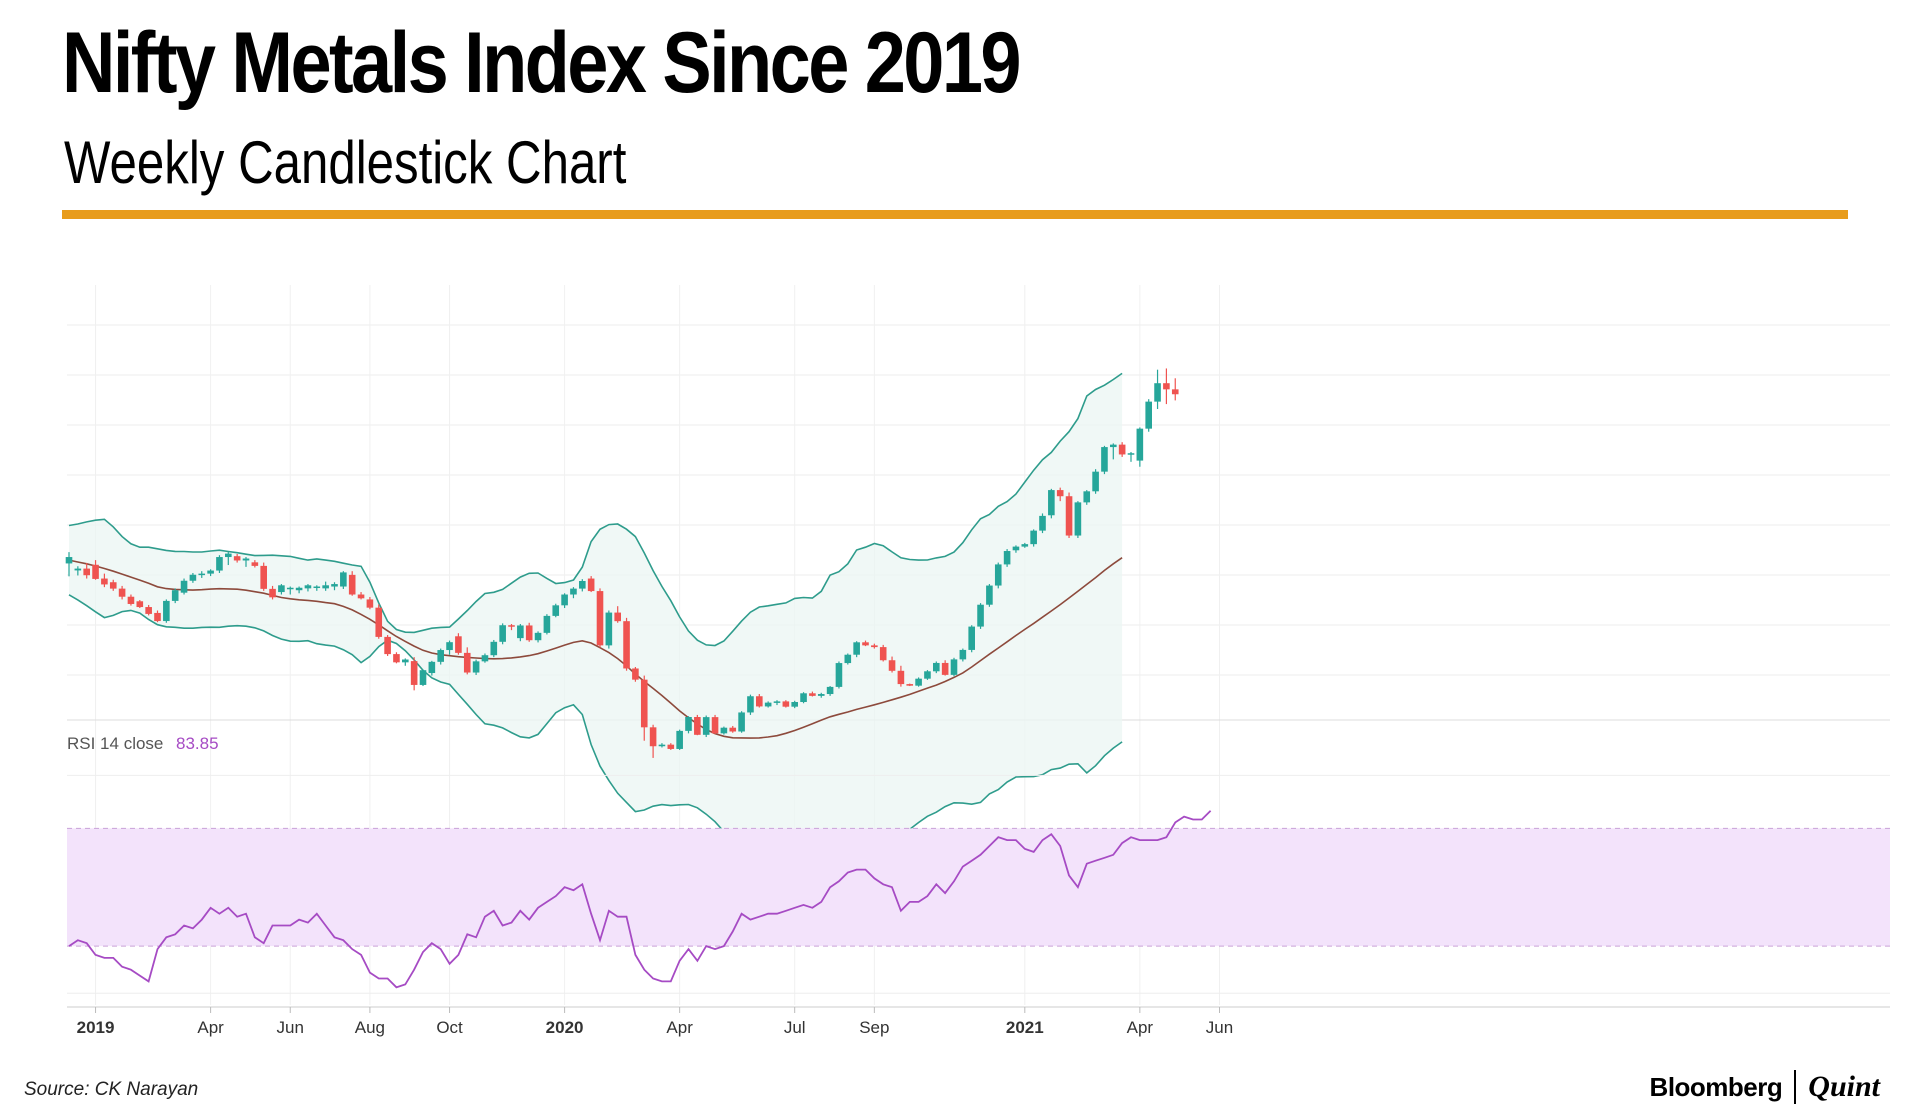  I want to click on accent-rule, so click(955, 214).